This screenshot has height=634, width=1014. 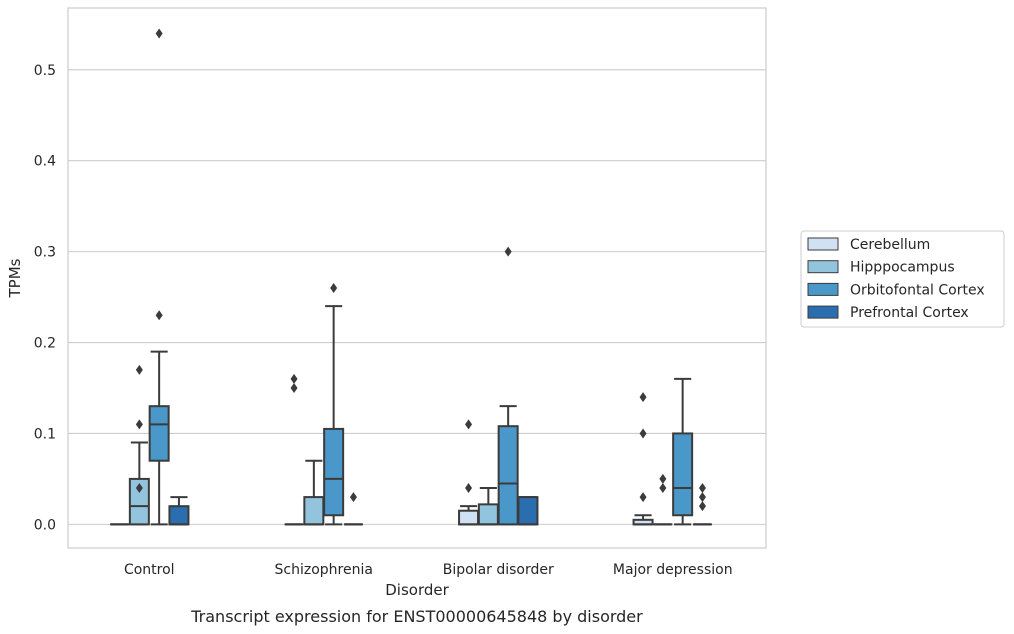 I want to click on y-tick-label: 0.3, so click(x=45, y=253).